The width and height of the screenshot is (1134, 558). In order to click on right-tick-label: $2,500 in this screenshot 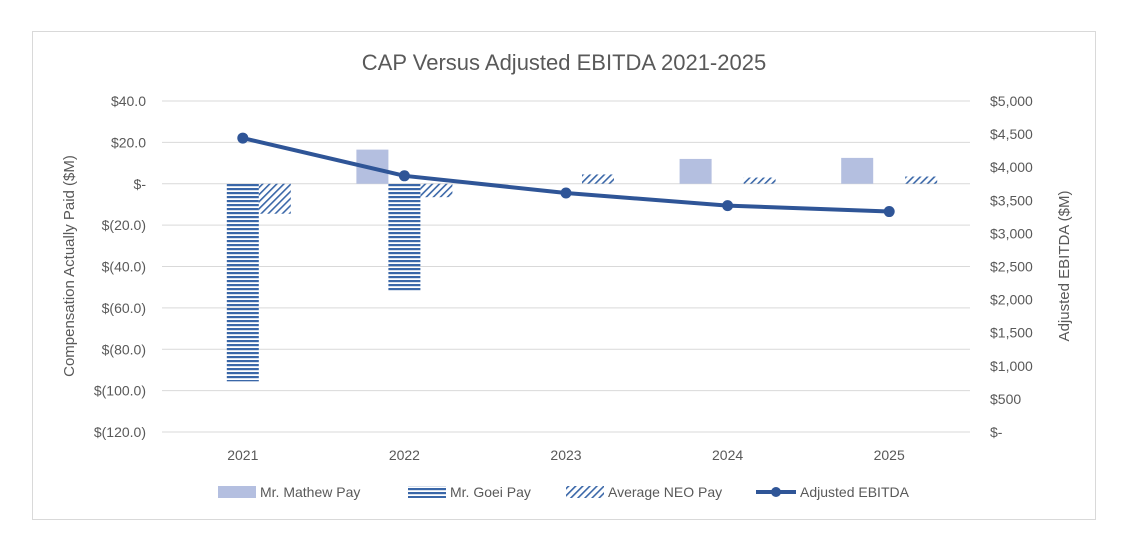, I will do `click(1011, 267)`.